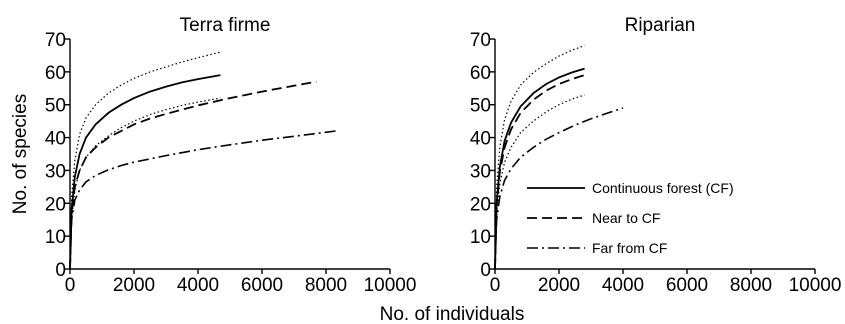 The image size is (845, 324). What do you see at coordinates (626, 218) in the screenshot?
I see `legend-label: Near to CF` at bounding box center [626, 218].